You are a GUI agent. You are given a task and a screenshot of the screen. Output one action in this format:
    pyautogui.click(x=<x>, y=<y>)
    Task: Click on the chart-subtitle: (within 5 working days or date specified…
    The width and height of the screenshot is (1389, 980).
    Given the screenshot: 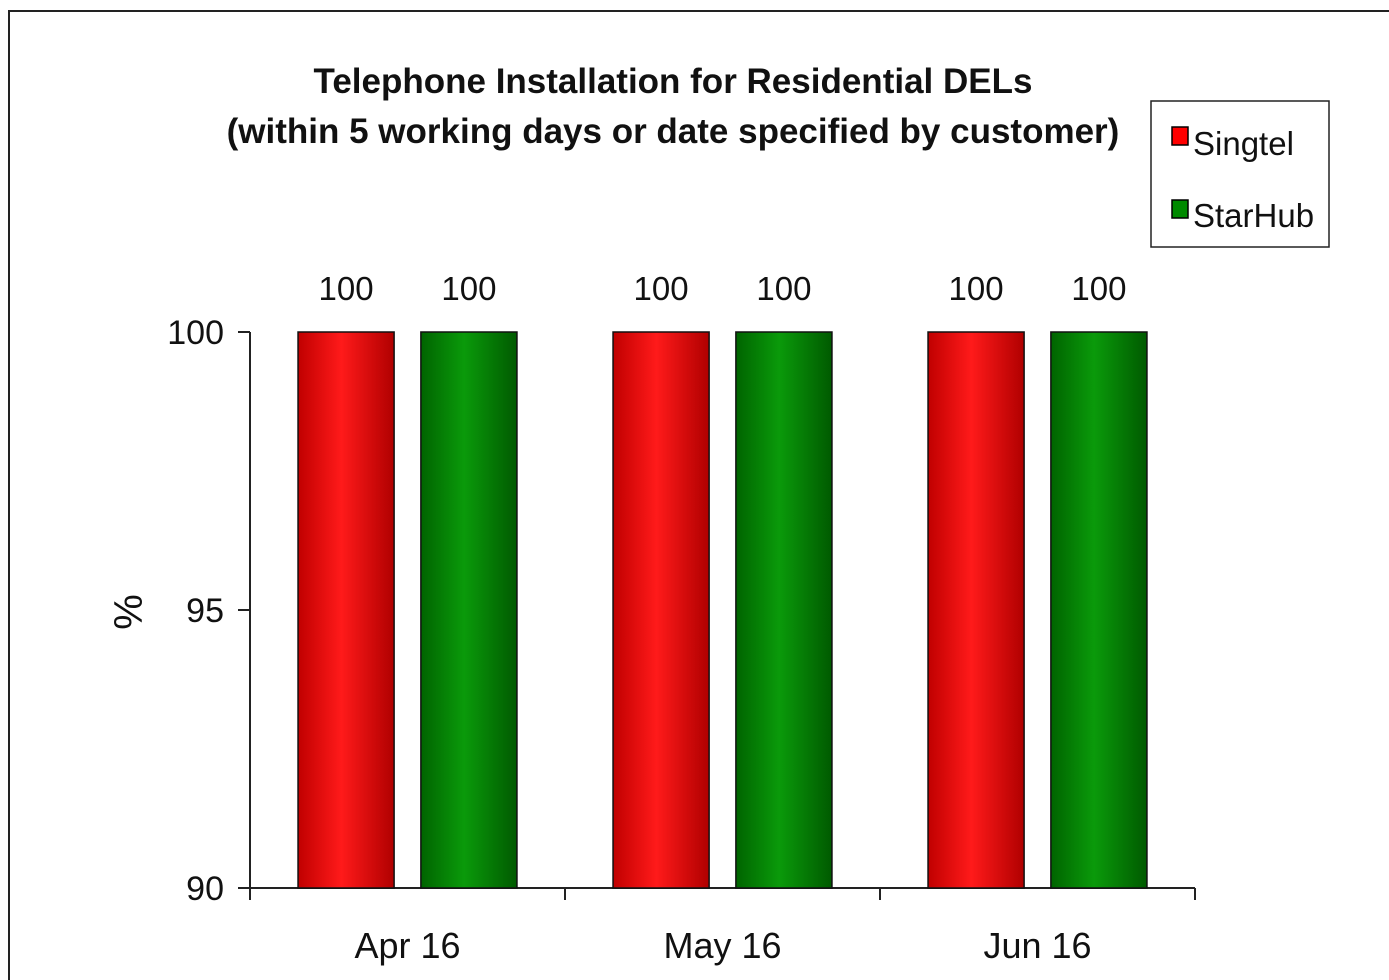 What is the action you would take?
    pyautogui.click(x=673, y=131)
    